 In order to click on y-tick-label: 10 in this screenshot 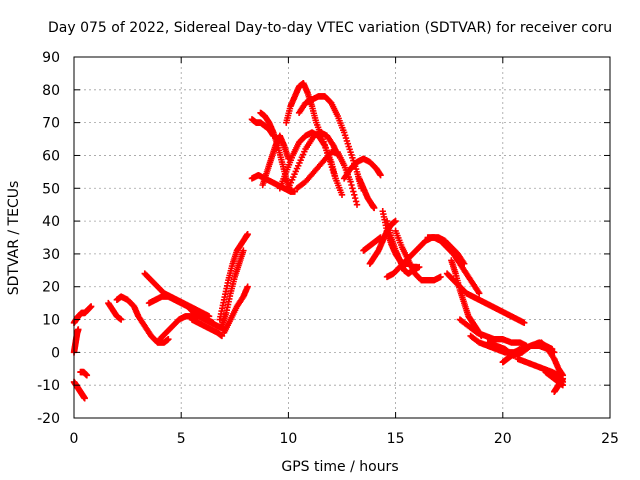, I will do `click(51, 321)`.